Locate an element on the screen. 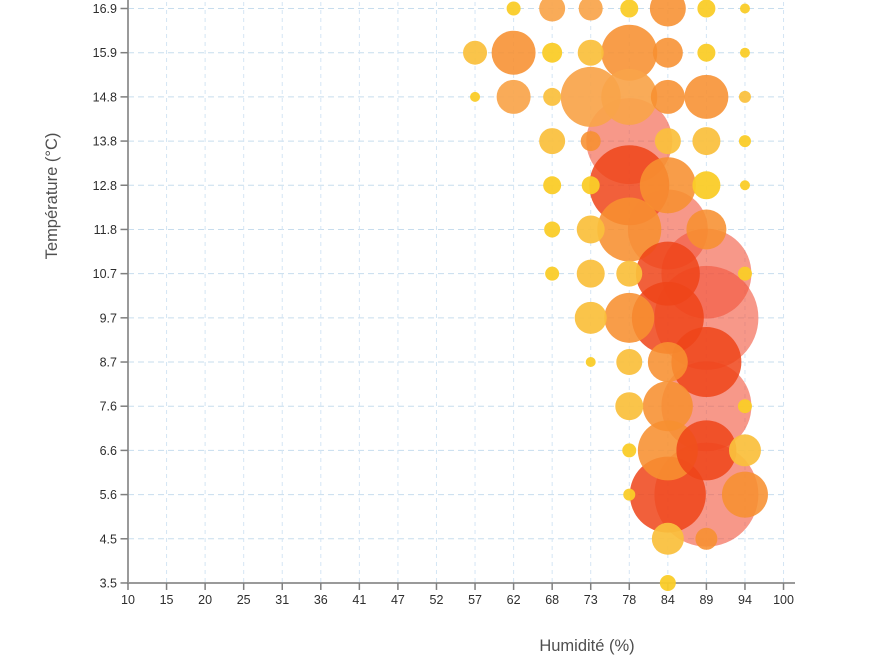  x-tick-label-25: 25 is located at coordinates (244, 600).